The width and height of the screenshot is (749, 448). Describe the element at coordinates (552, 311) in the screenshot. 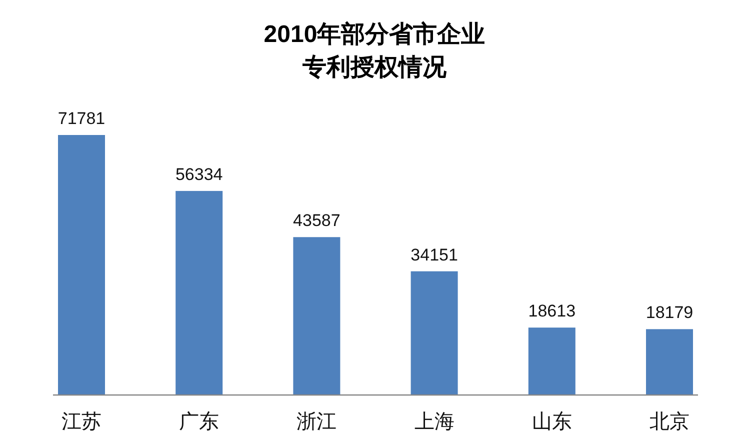

I see `data-label: 18613` at that location.